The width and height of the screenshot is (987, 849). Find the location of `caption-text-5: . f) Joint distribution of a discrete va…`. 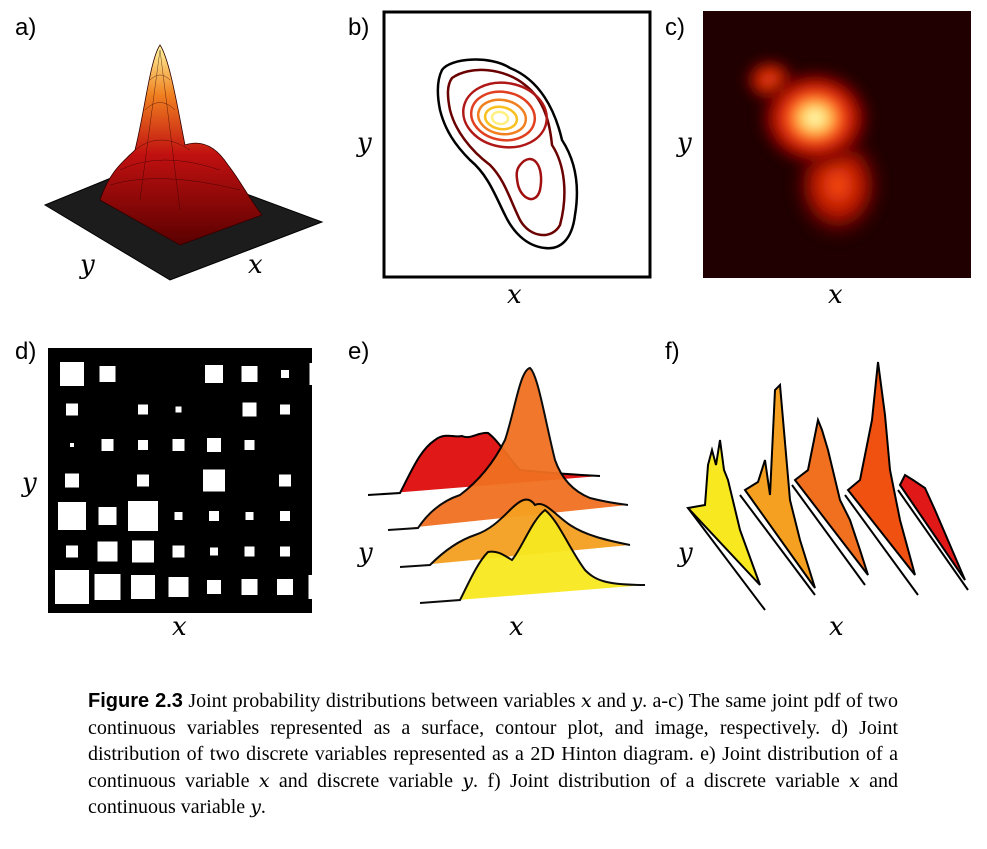

caption-text-5: . f) Joint distribution of a discrete va… is located at coordinates (661, 780).